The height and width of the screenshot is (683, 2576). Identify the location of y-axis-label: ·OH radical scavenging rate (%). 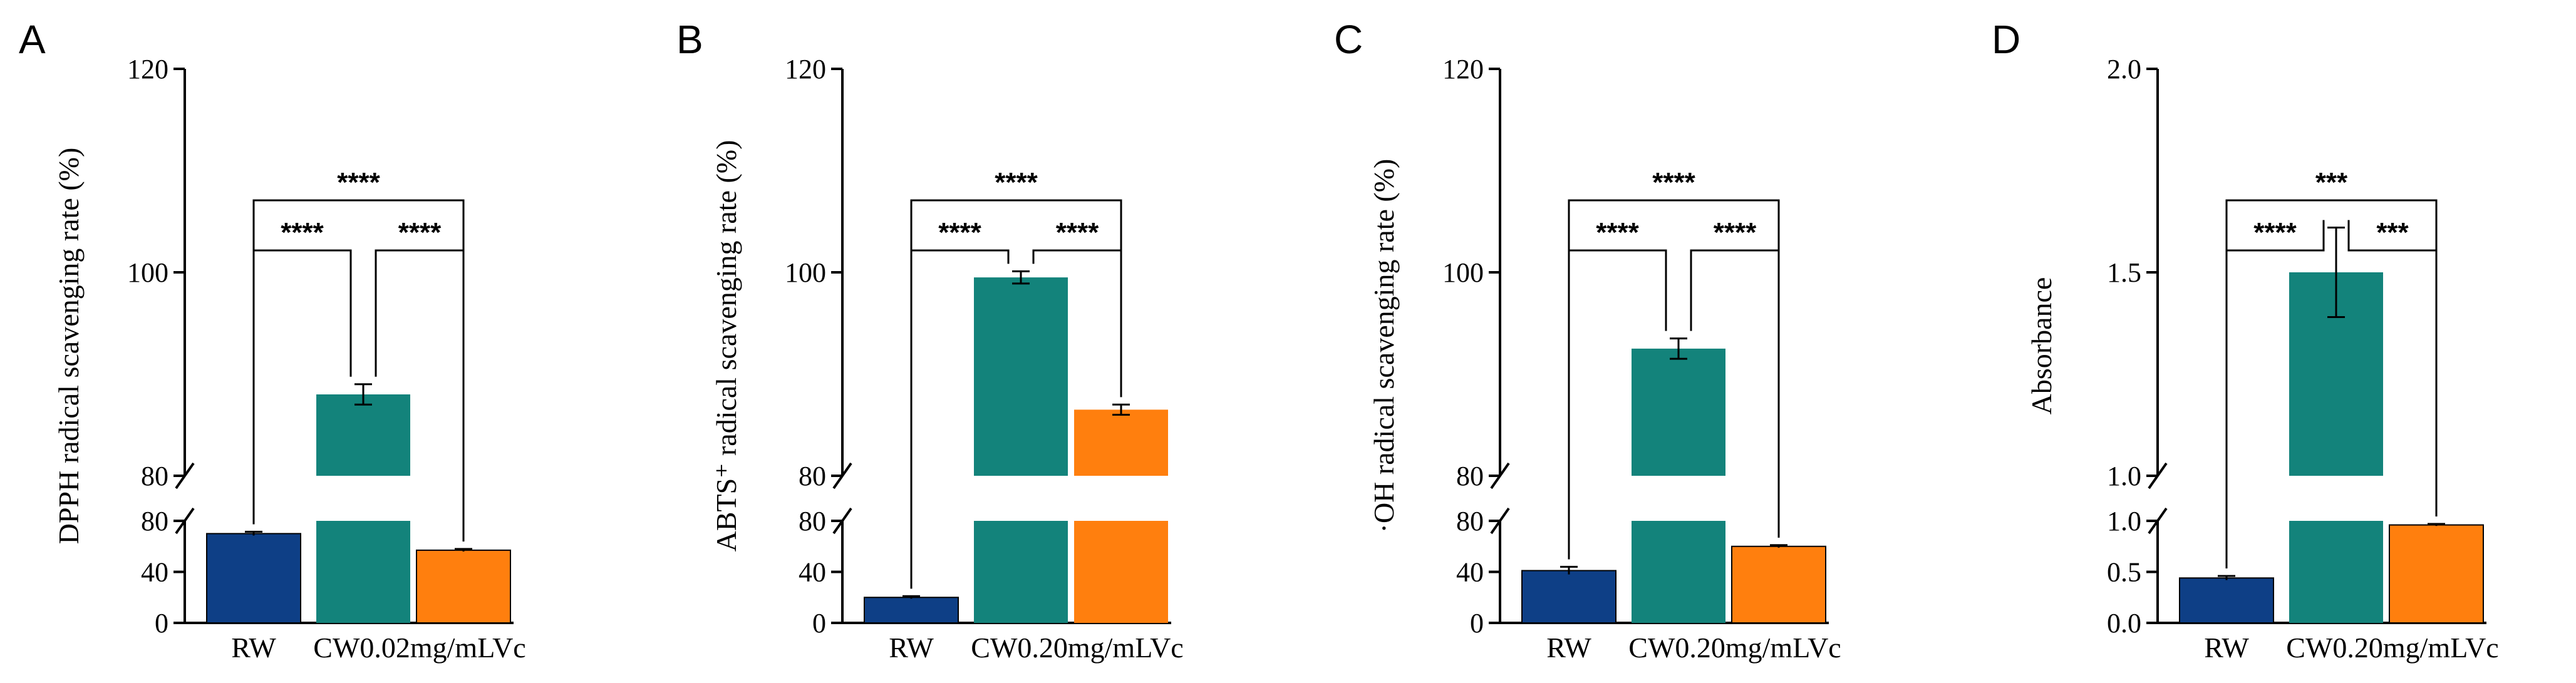
(1384, 346).